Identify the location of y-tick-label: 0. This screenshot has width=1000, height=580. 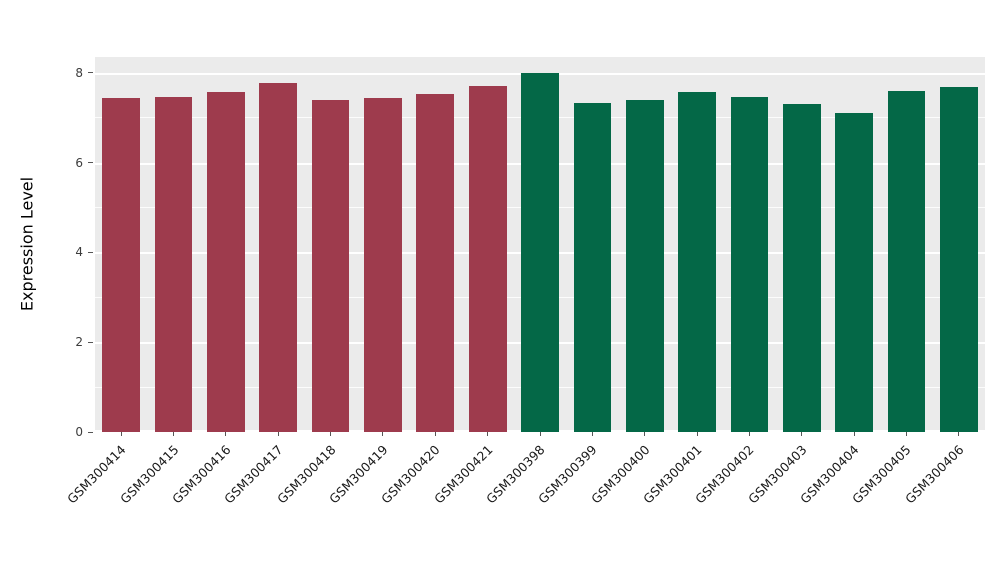
(79, 432).